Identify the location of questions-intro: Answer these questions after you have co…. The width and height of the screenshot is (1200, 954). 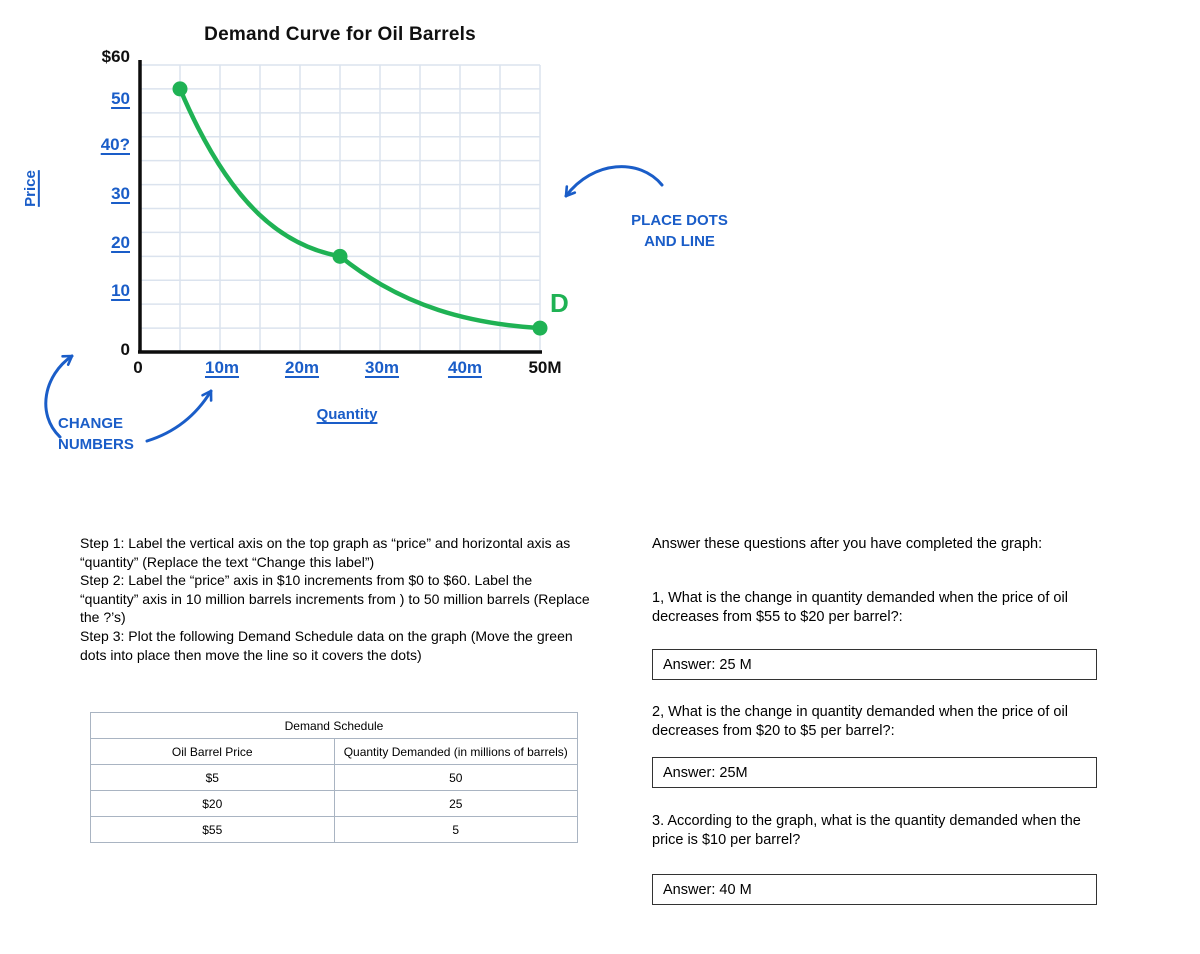
(847, 544).